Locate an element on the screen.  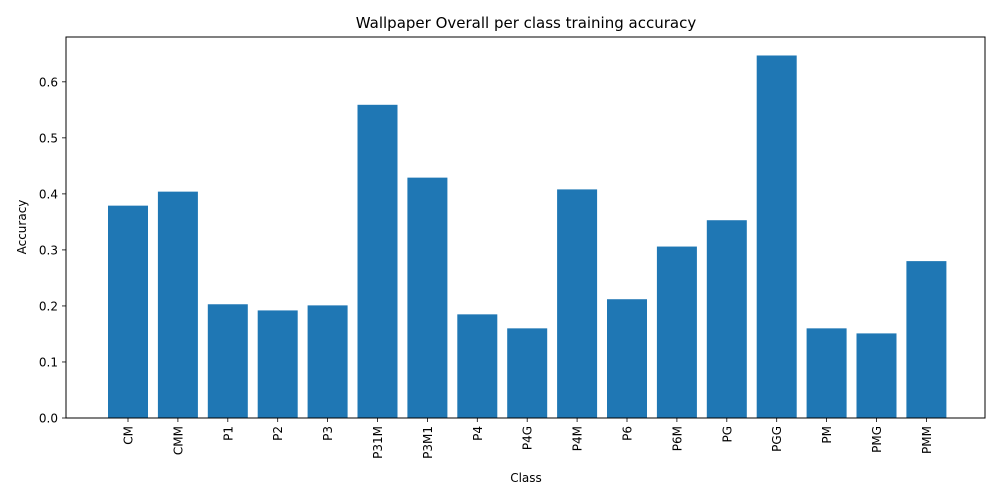
x-tick-label: CMM is located at coordinates (178, 440).